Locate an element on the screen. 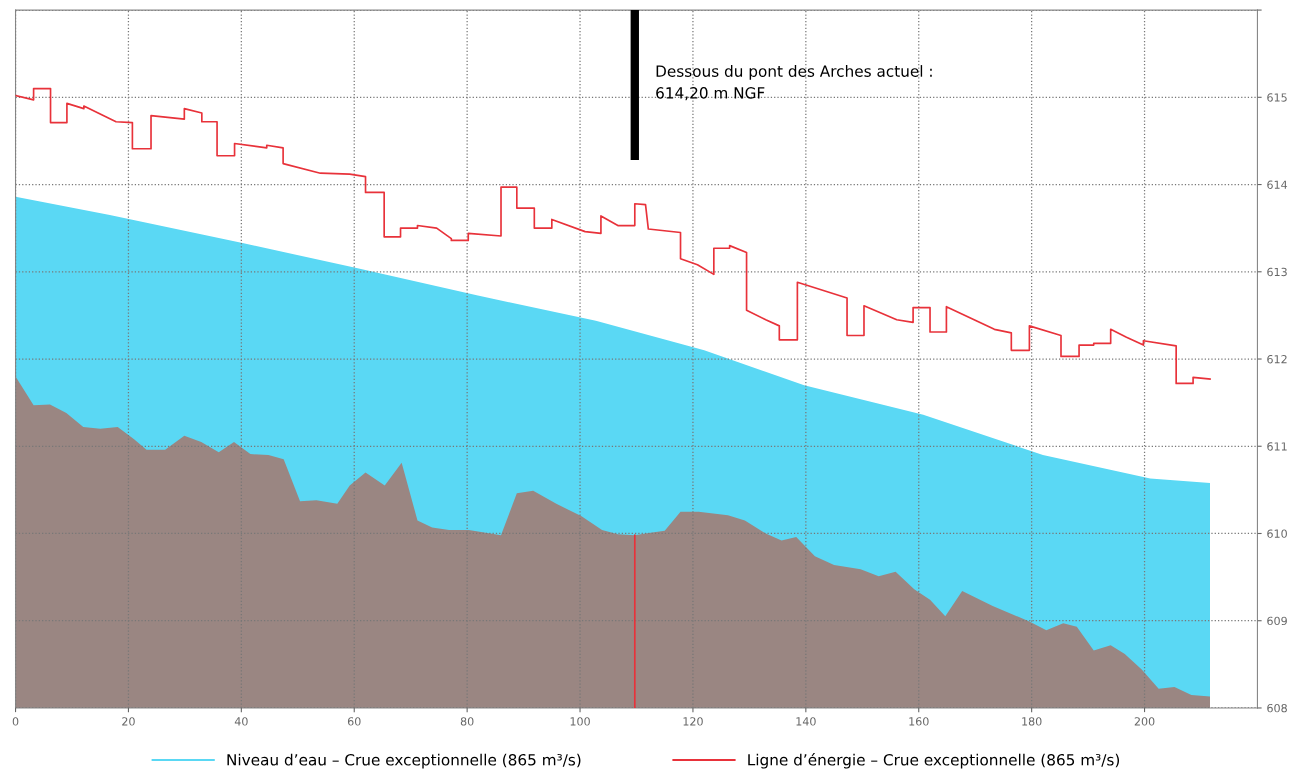  x-tick-label: 40 is located at coordinates (241, 721).